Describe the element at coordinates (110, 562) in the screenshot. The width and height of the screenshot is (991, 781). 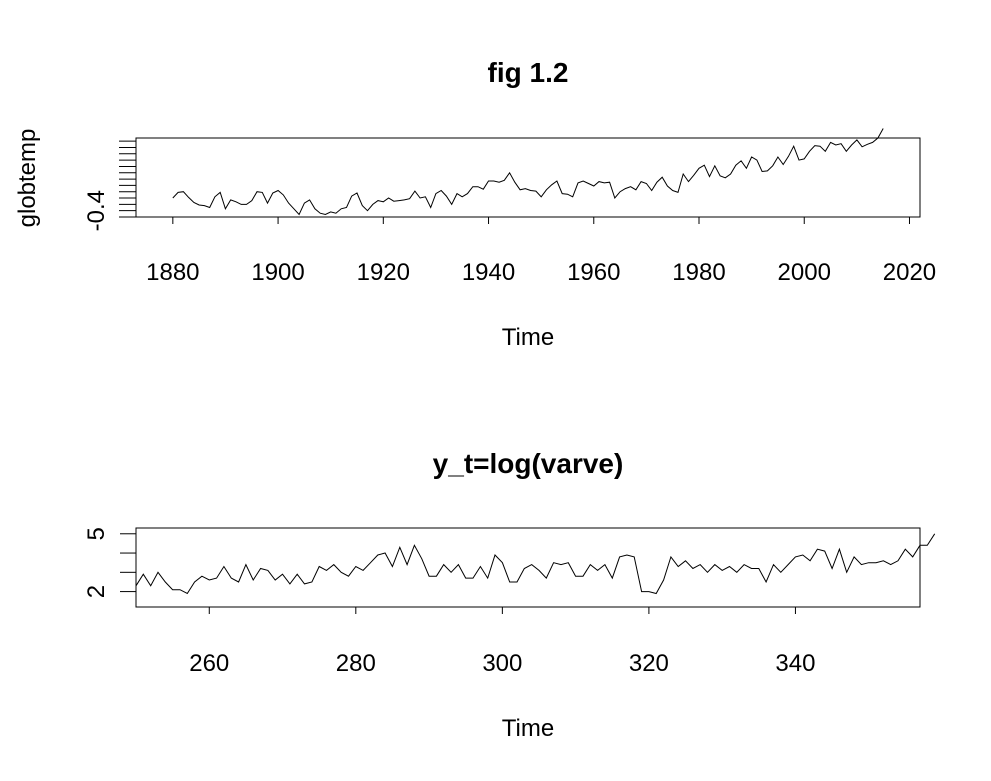
I see `y-axis: 25` at that location.